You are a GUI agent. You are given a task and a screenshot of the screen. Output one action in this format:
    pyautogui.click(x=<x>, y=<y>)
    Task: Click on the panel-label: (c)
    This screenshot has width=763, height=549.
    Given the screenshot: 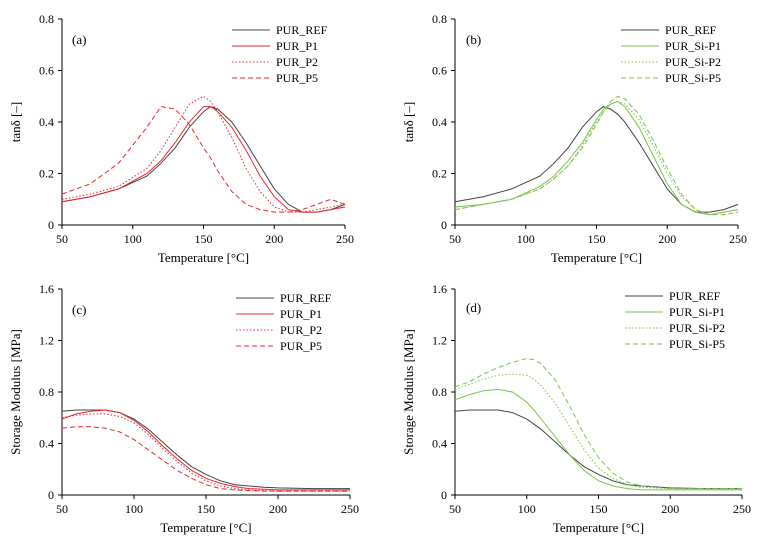 What is the action you would take?
    pyautogui.click(x=79, y=309)
    